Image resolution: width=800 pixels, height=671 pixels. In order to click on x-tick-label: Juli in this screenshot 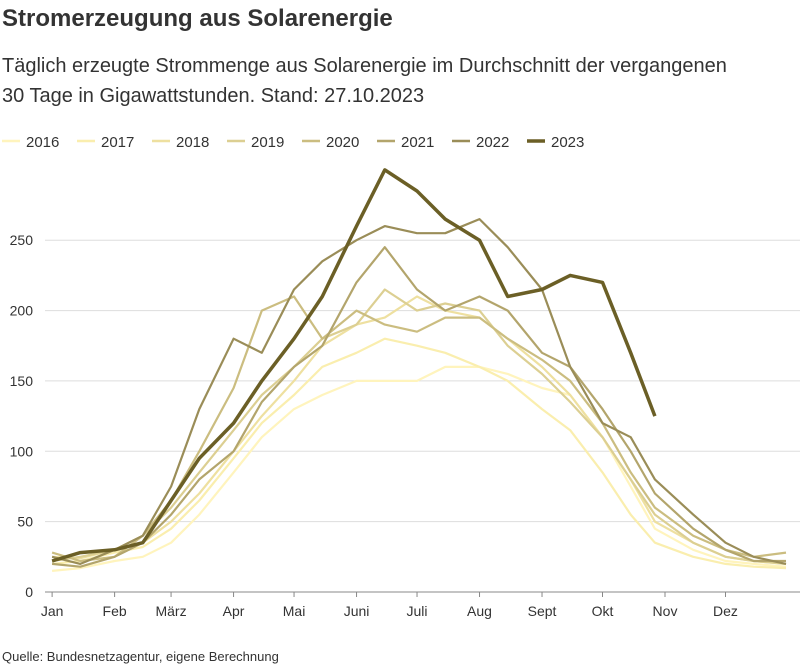, I will do `click(417, 611)`.